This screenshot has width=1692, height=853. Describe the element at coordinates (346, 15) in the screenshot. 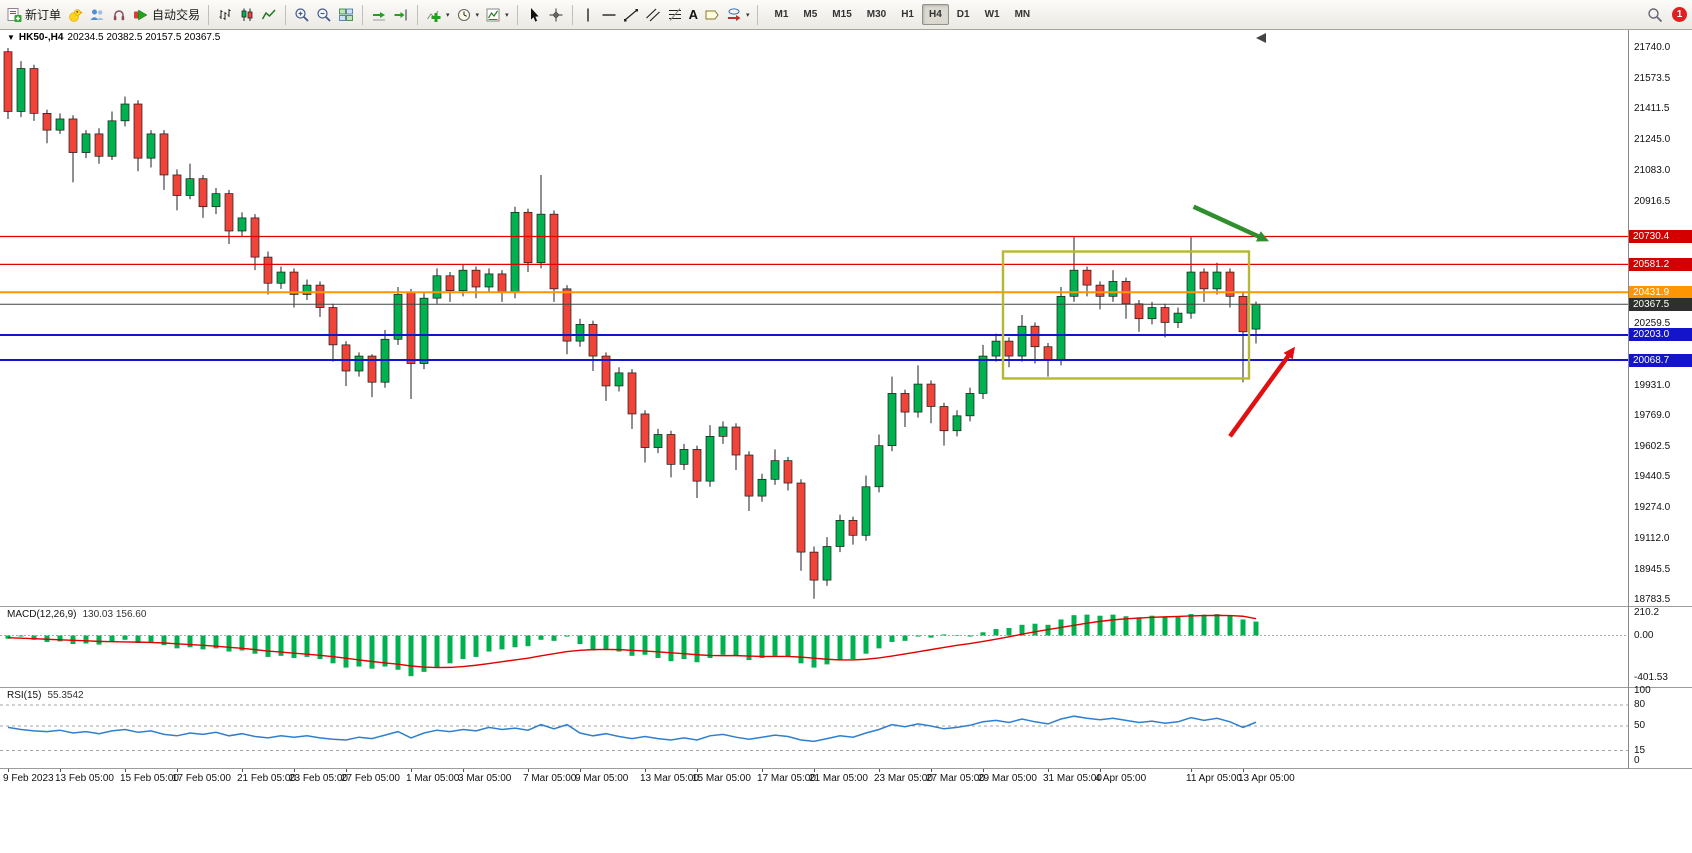

I see `tile-windows-button` at that location.